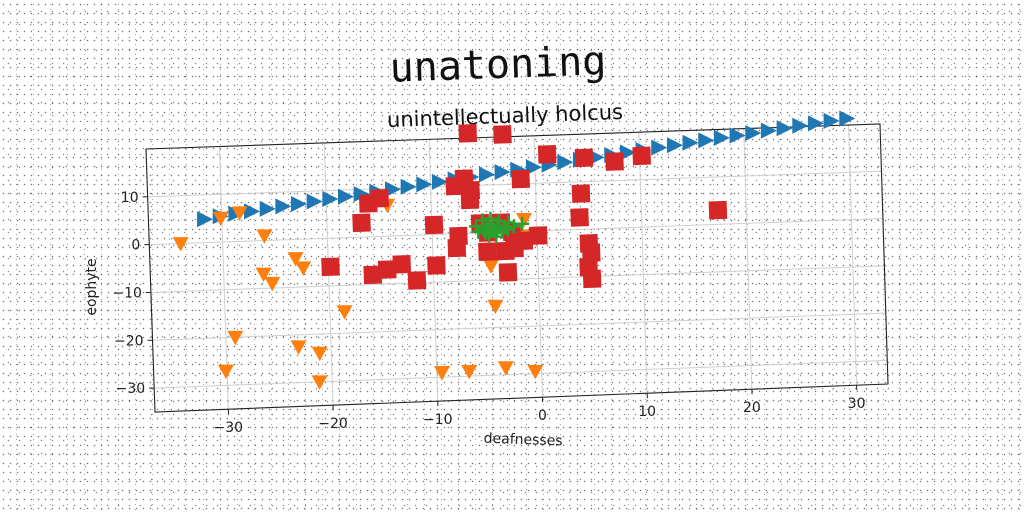 The width and height of the screenshot is (1024, 512). Describe the element at coordinates (127, 293) in the screenshot. I see `y-tick-label: −10` at that location.